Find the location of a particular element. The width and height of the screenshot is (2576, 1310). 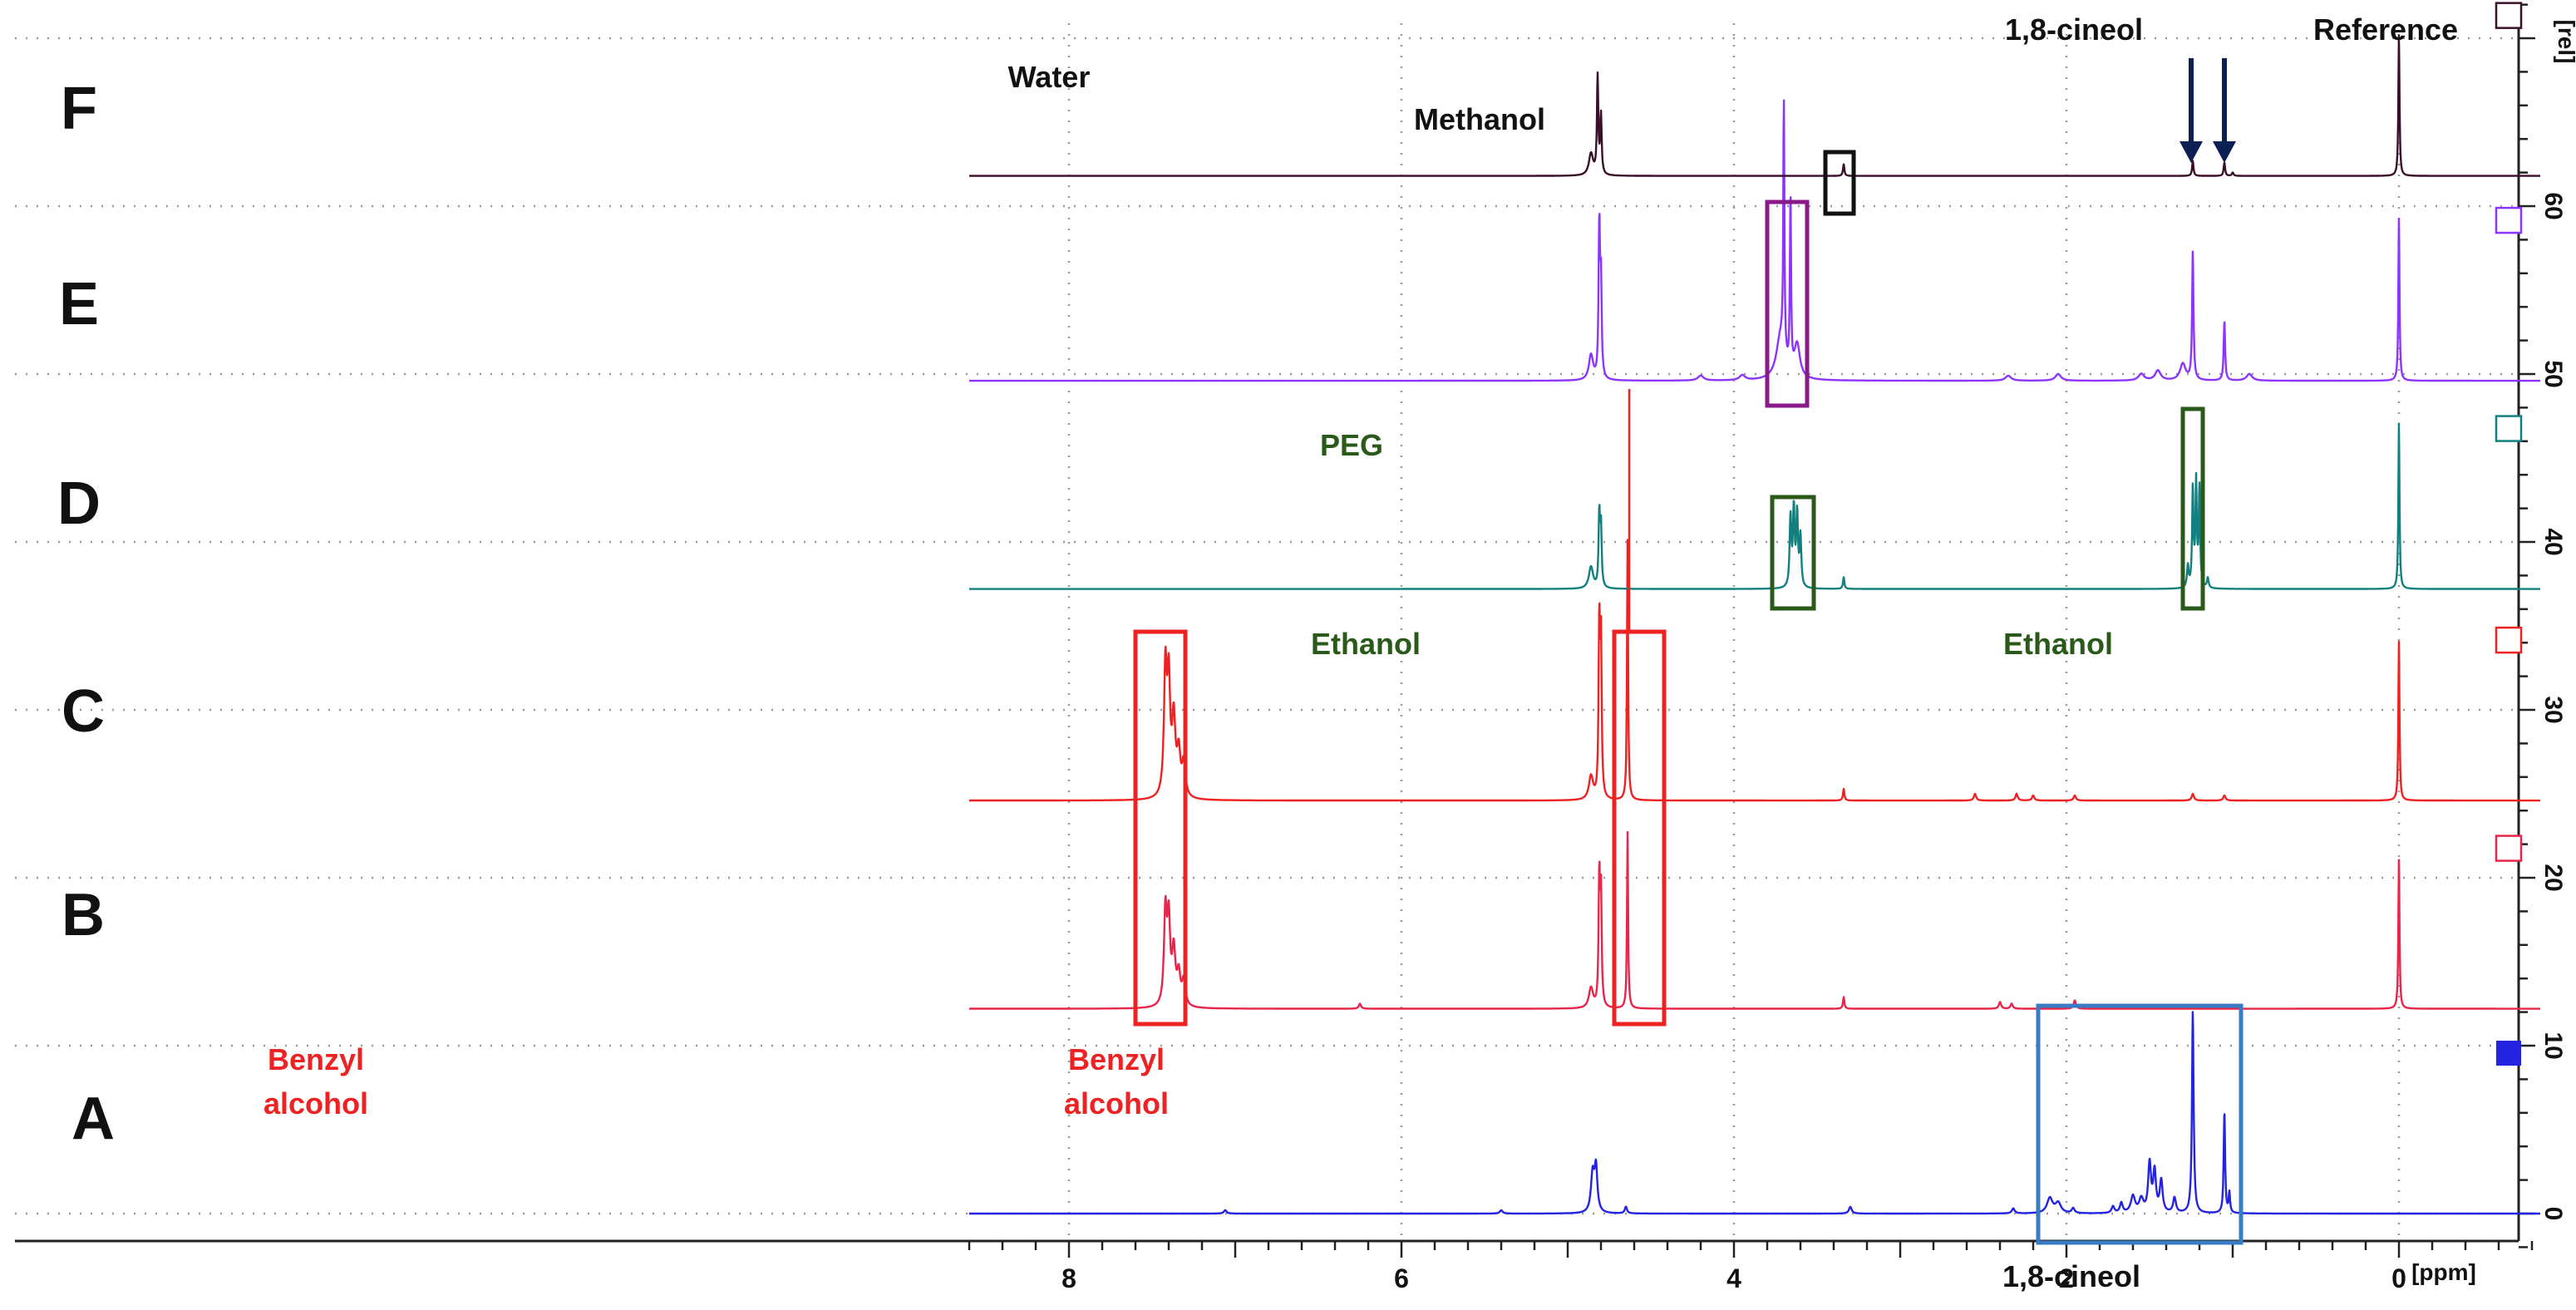

reference-label: Reference is located at coordinates (2385, 30).